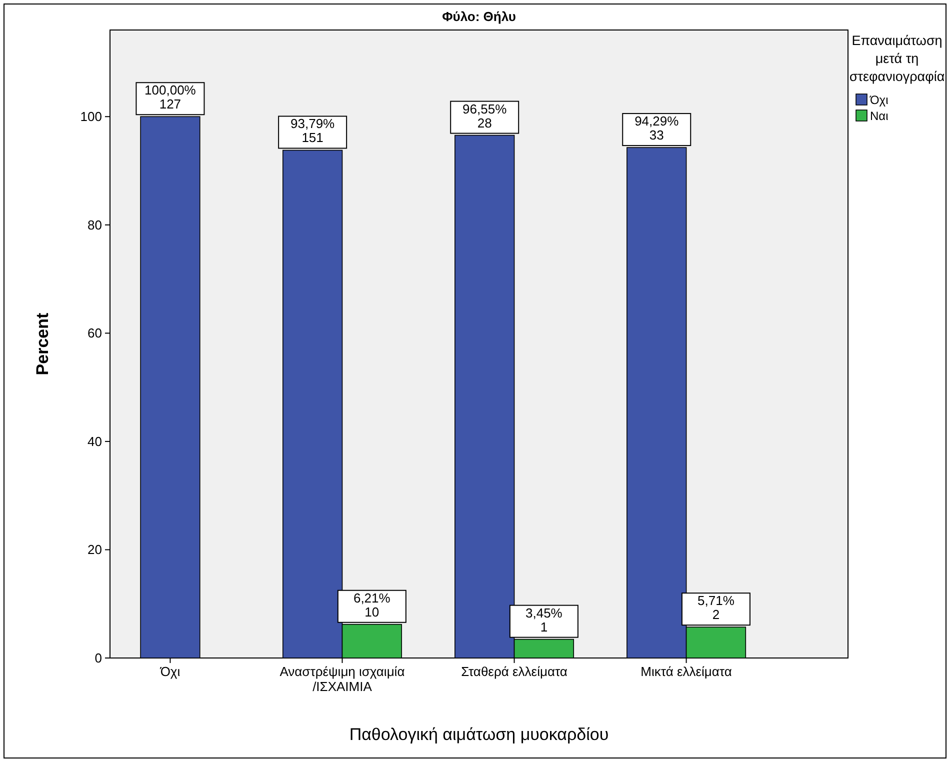 The height and width of the screenshot is (762, 950). What do you see at coordinates (313, 131) in the screenshot?
I see `data-label: 93,79% 151` at bounding box center [313, 131].